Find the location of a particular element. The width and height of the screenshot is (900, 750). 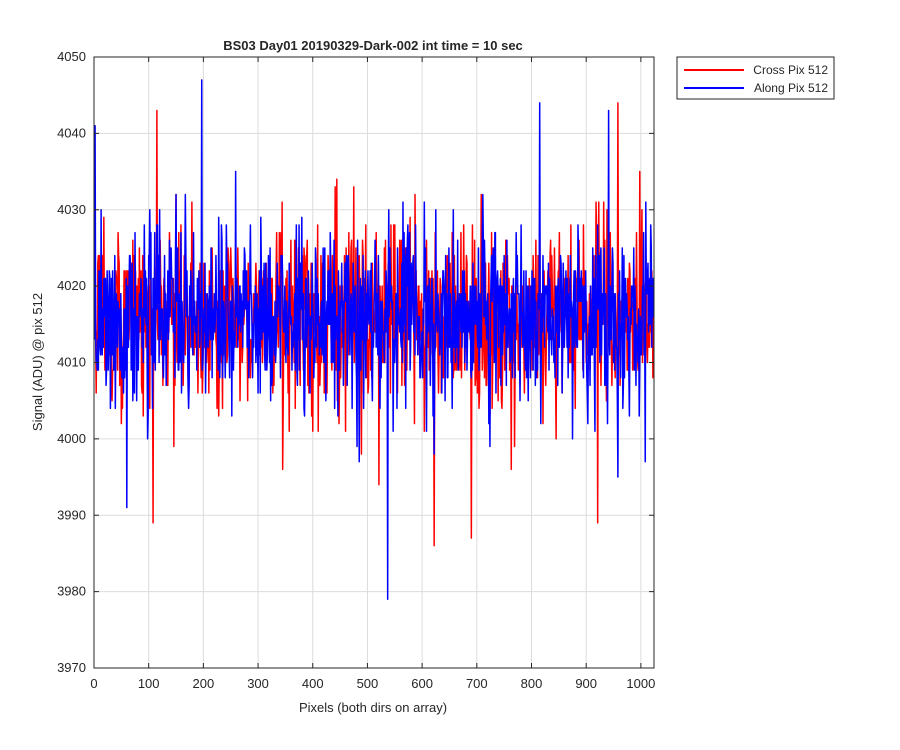

legend-label-cross: Cross Pix 512 is located at coordinates (790, 70).